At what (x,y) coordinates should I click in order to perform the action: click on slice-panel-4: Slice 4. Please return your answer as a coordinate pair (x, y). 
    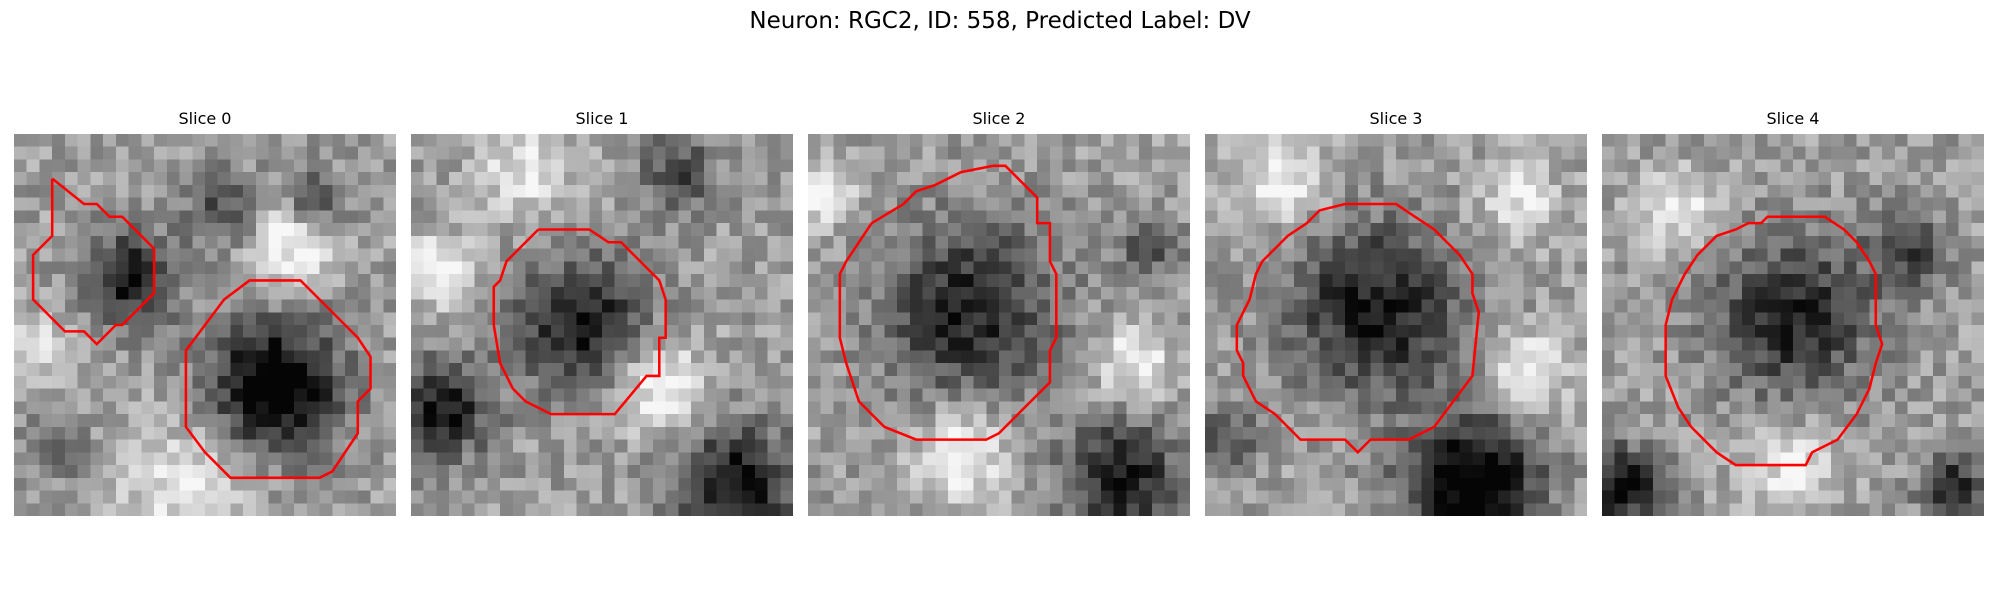
    Looking at the image, I should click on (1793, 312).